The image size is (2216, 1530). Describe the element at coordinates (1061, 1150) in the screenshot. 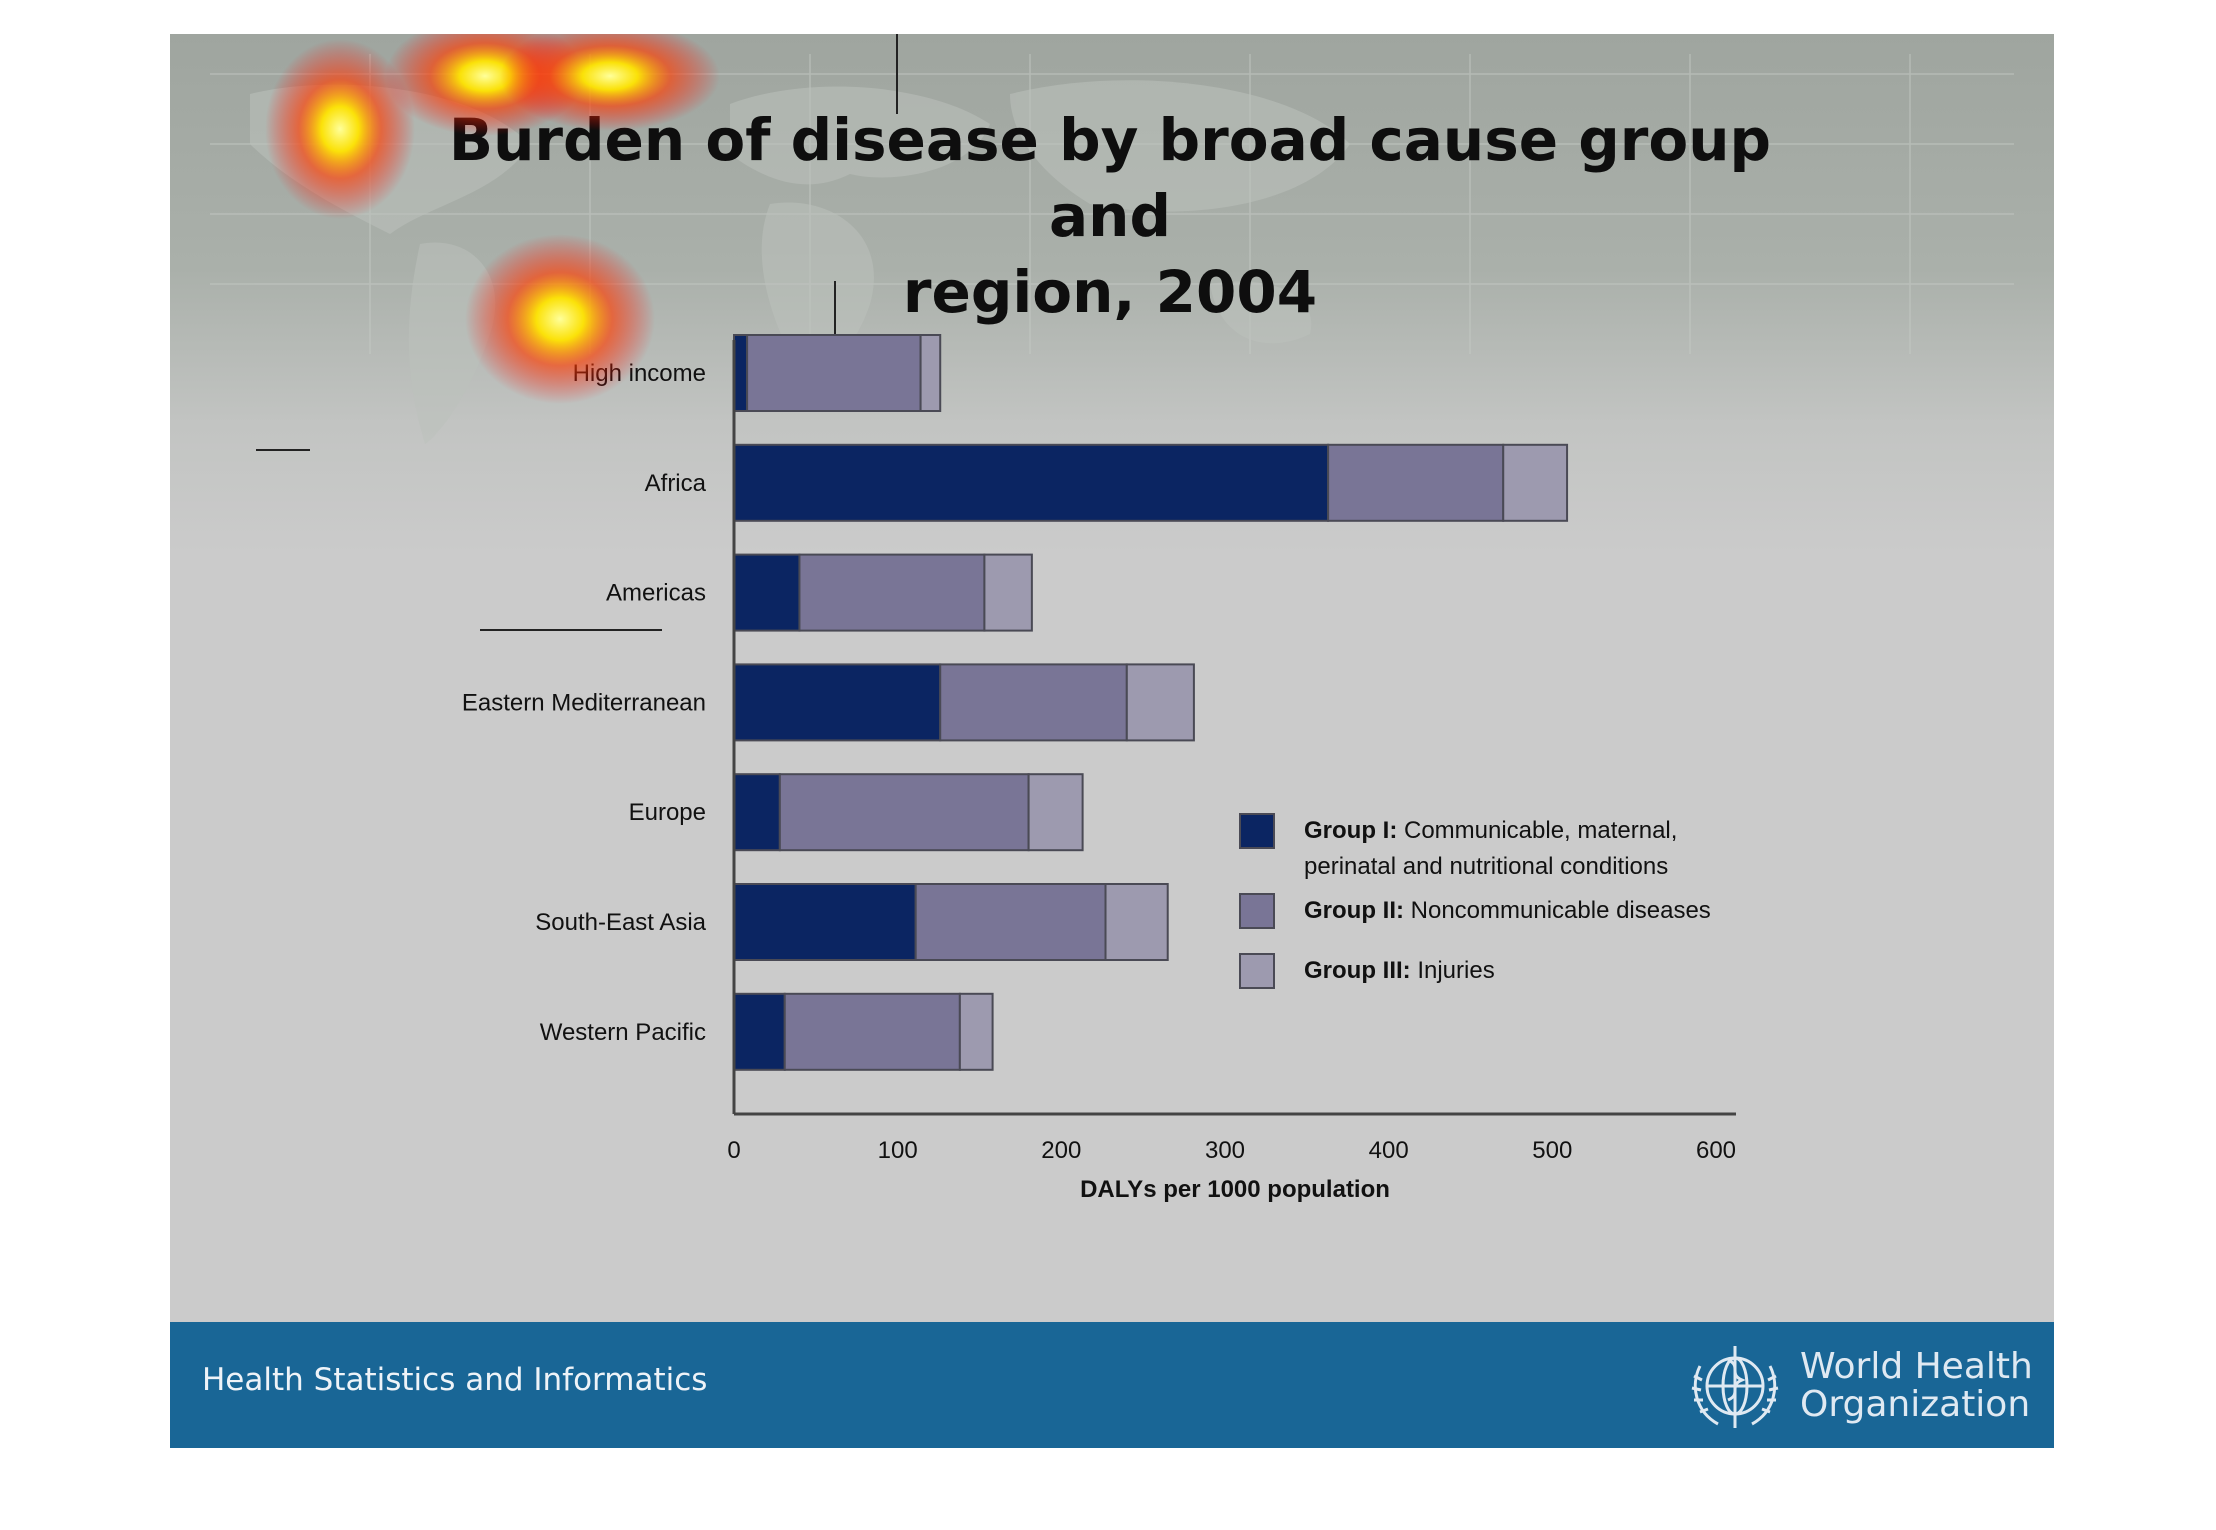

I see `x-tick-label: 200` at that location.